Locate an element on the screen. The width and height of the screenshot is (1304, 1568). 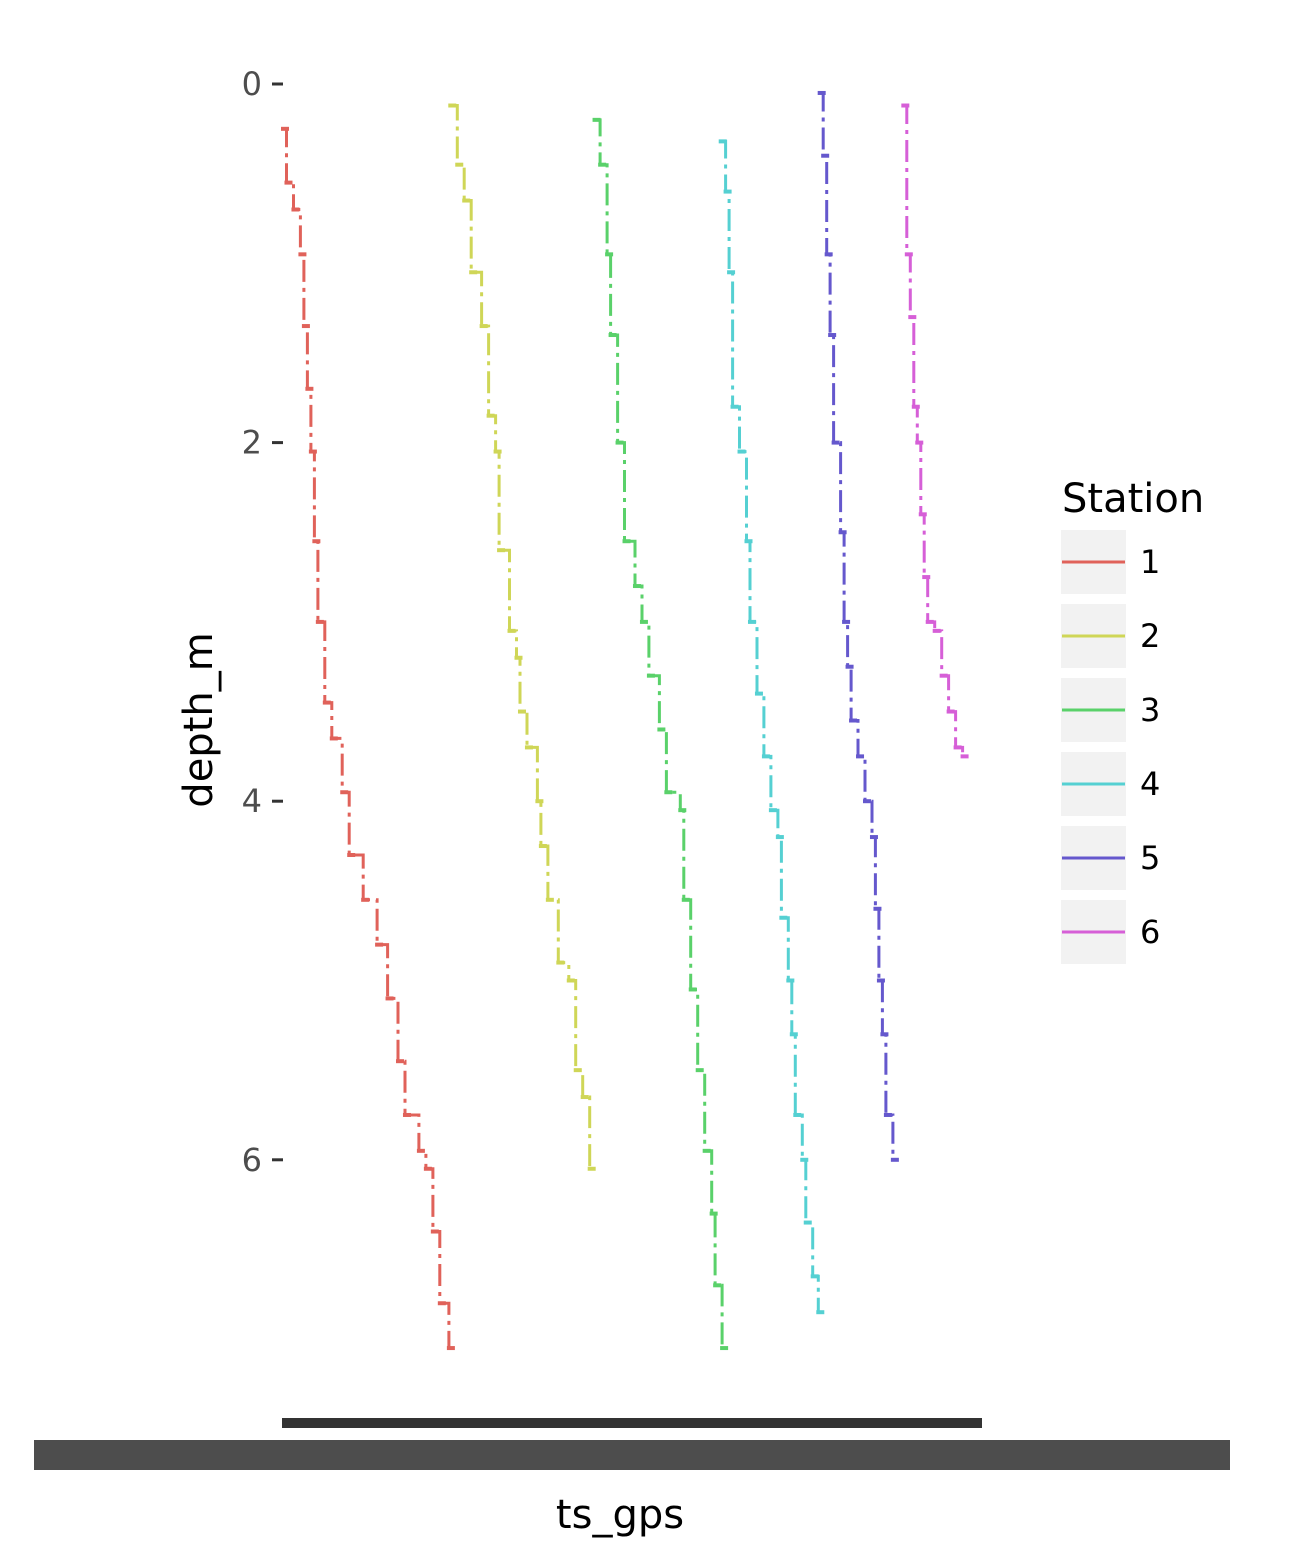
legend-label: 2 is located at coordinates (1150, 636).